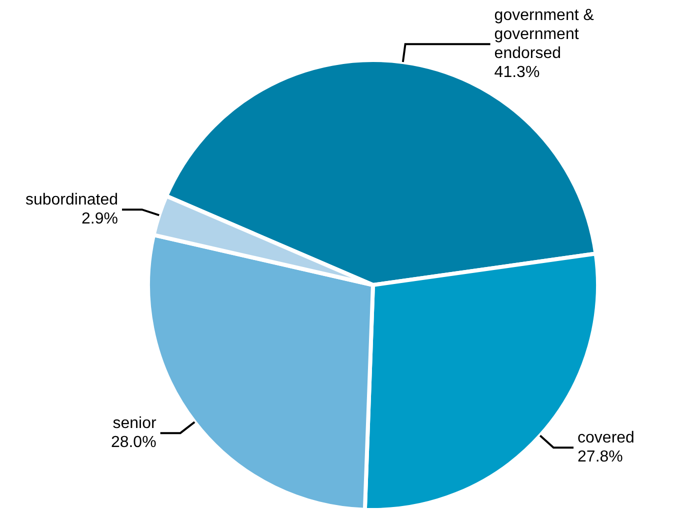 The image size is (679, 532). I want to click on slice-label: subordinated, so click(71, 200).